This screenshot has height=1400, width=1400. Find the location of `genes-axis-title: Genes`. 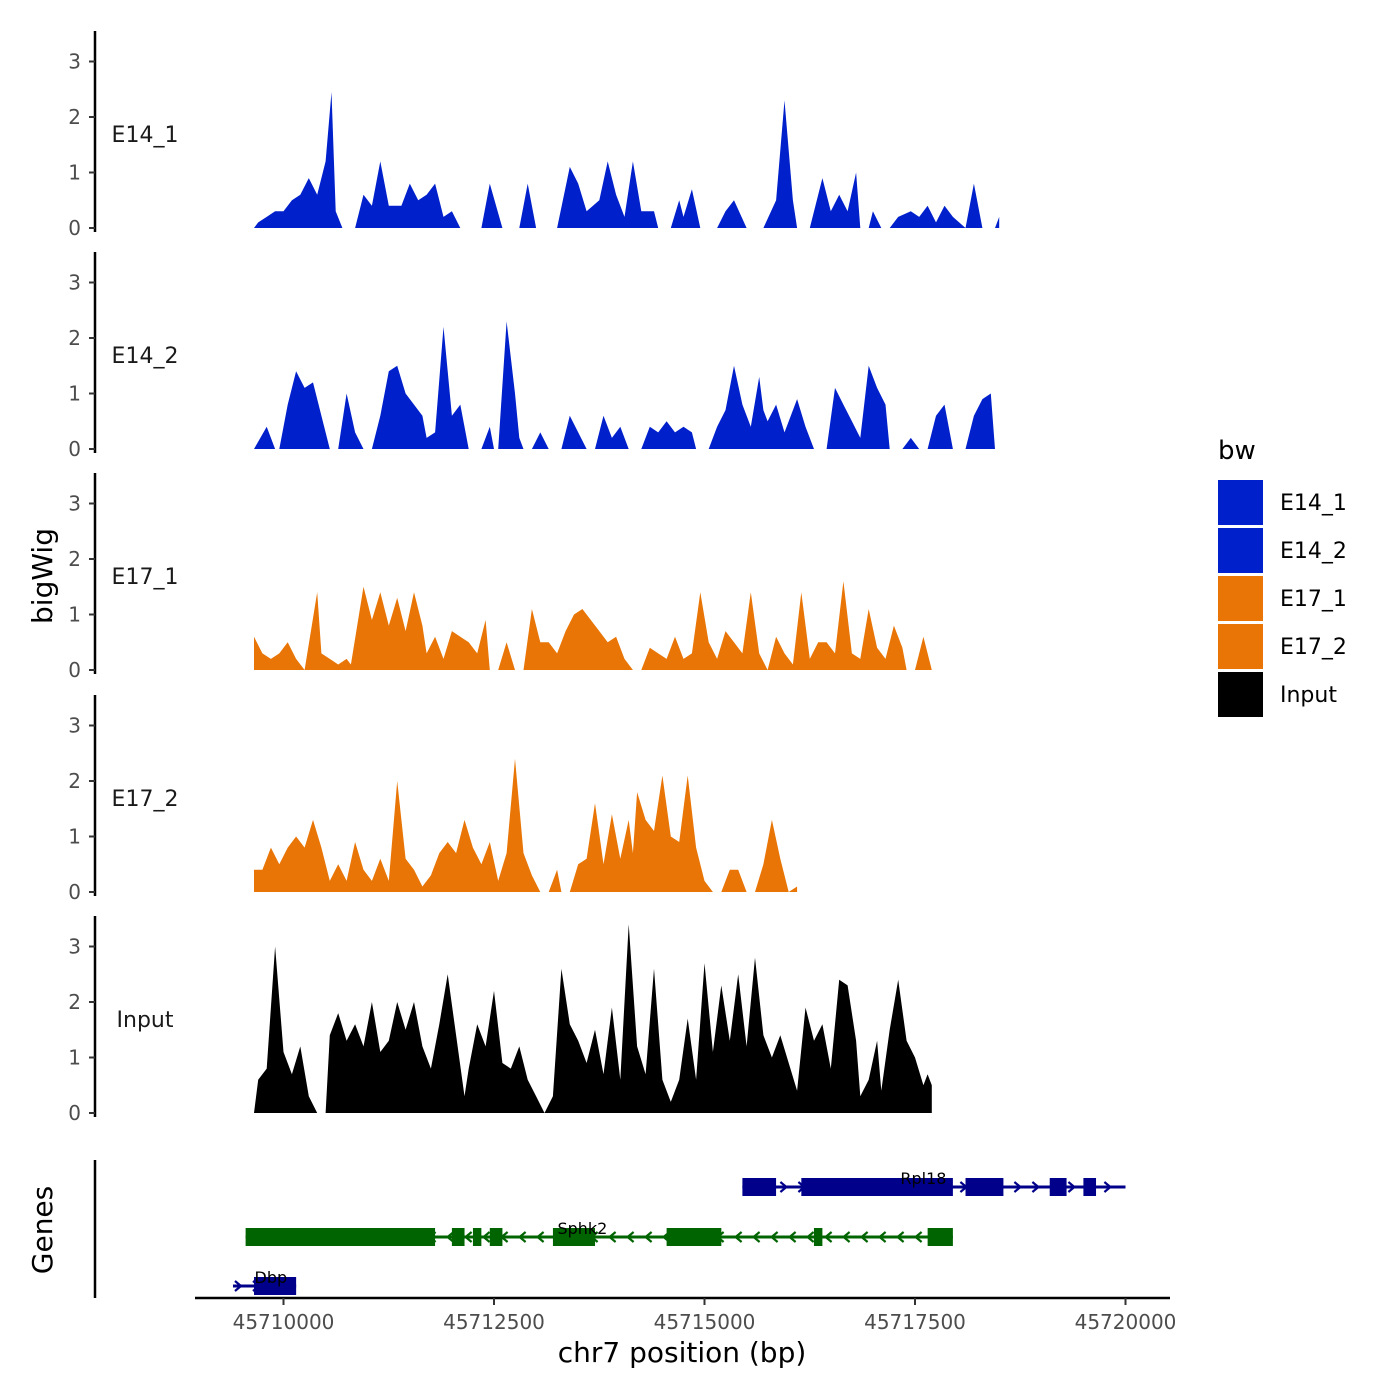

genes-axis-title: Genes is located at coordinates (42, 1230).